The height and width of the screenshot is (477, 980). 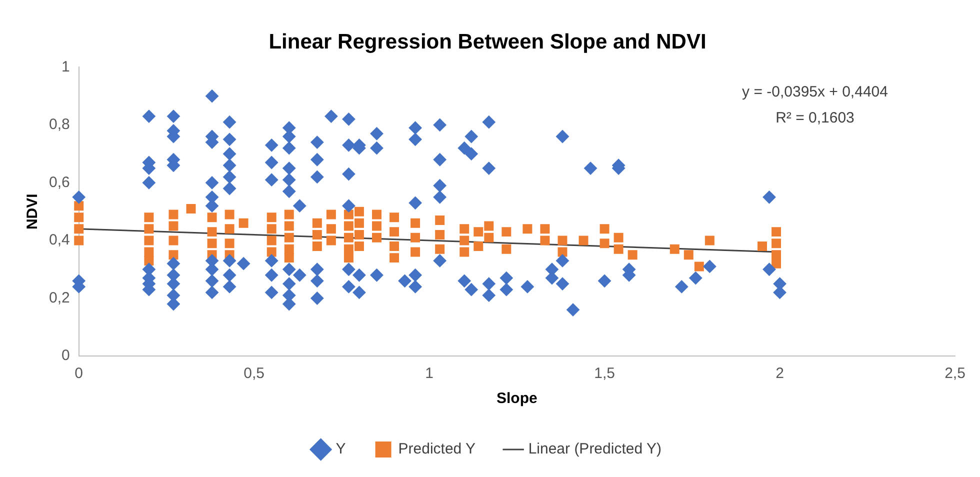 I want to click on y-tick-label: 0,4, so click(x=59, y=240).